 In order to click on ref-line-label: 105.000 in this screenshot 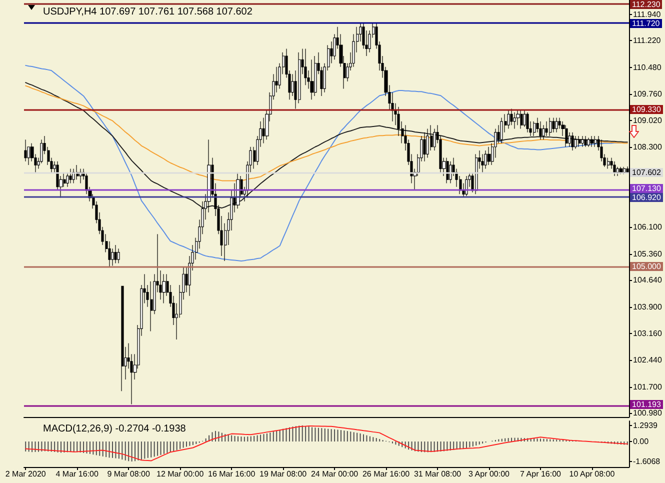, I will do `click(646, 267)`.